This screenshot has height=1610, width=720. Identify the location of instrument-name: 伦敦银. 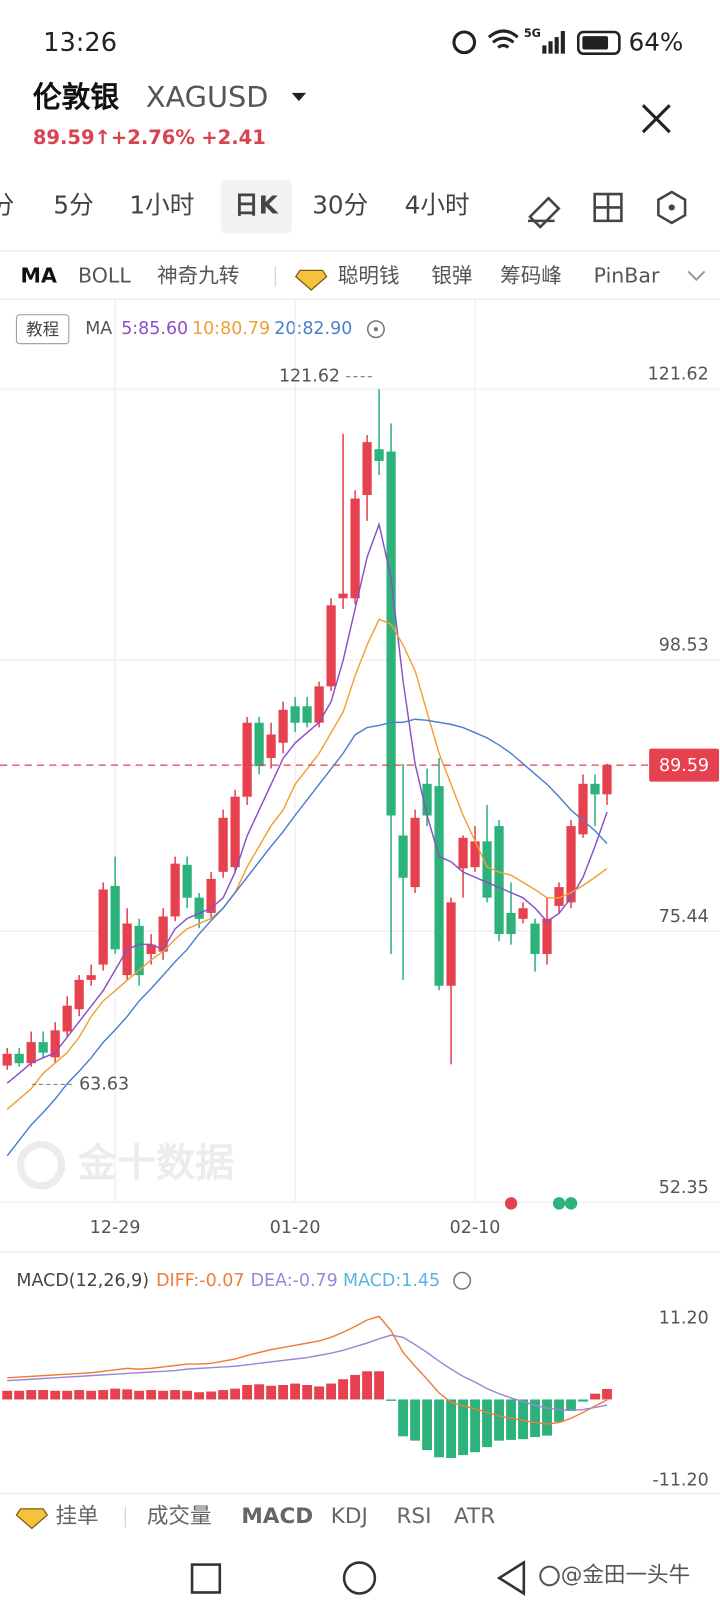
(76, 97).